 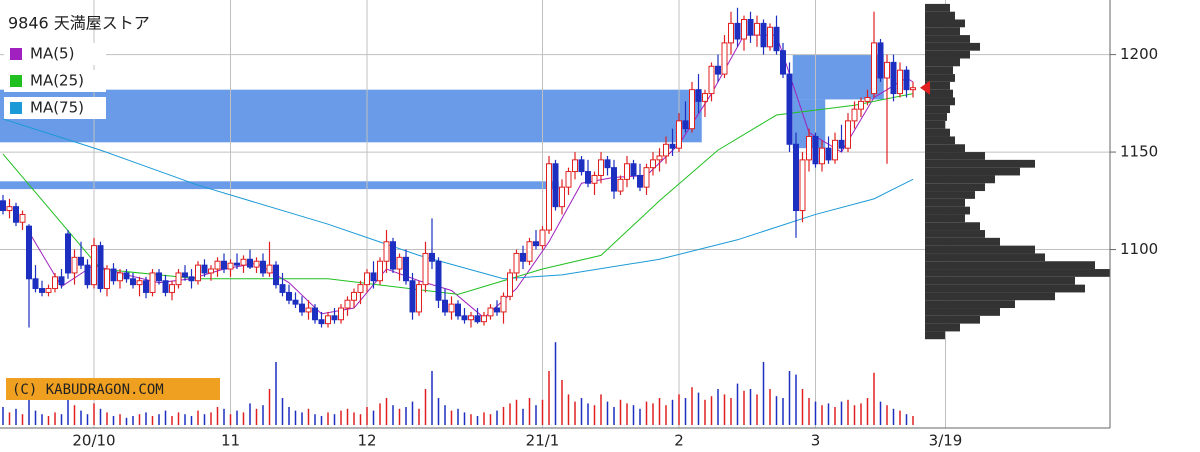 I want to click on x-tick-label: 21/1, so click(x=543, y=441).